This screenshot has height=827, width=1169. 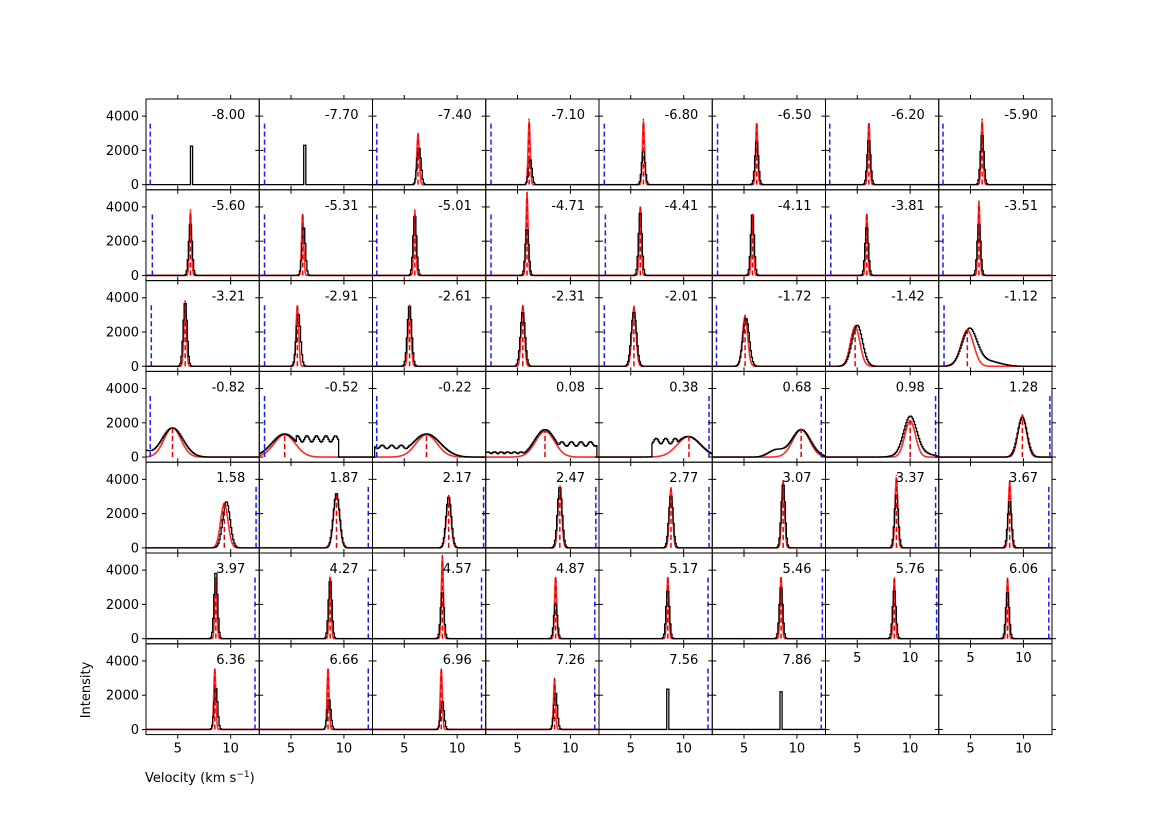 I want to click on panel: -3.51, so click(x=995, y=235).